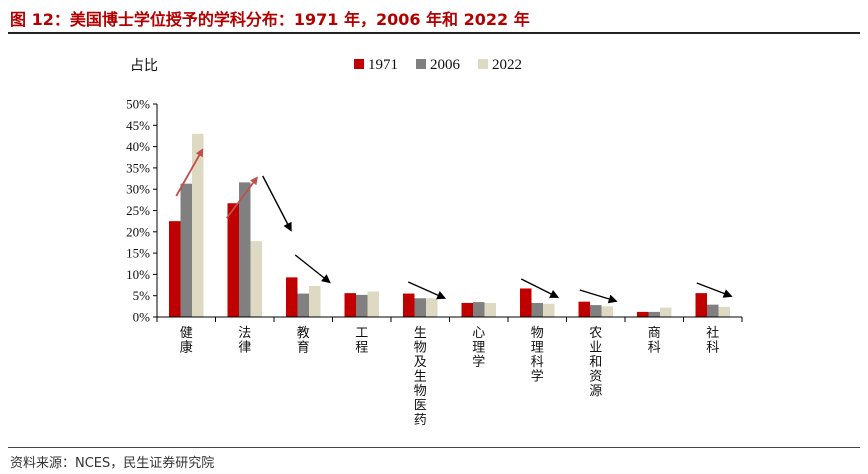 The image size is (868, 474). I want to click on y-tick-label: 30%, so click(138, 189).